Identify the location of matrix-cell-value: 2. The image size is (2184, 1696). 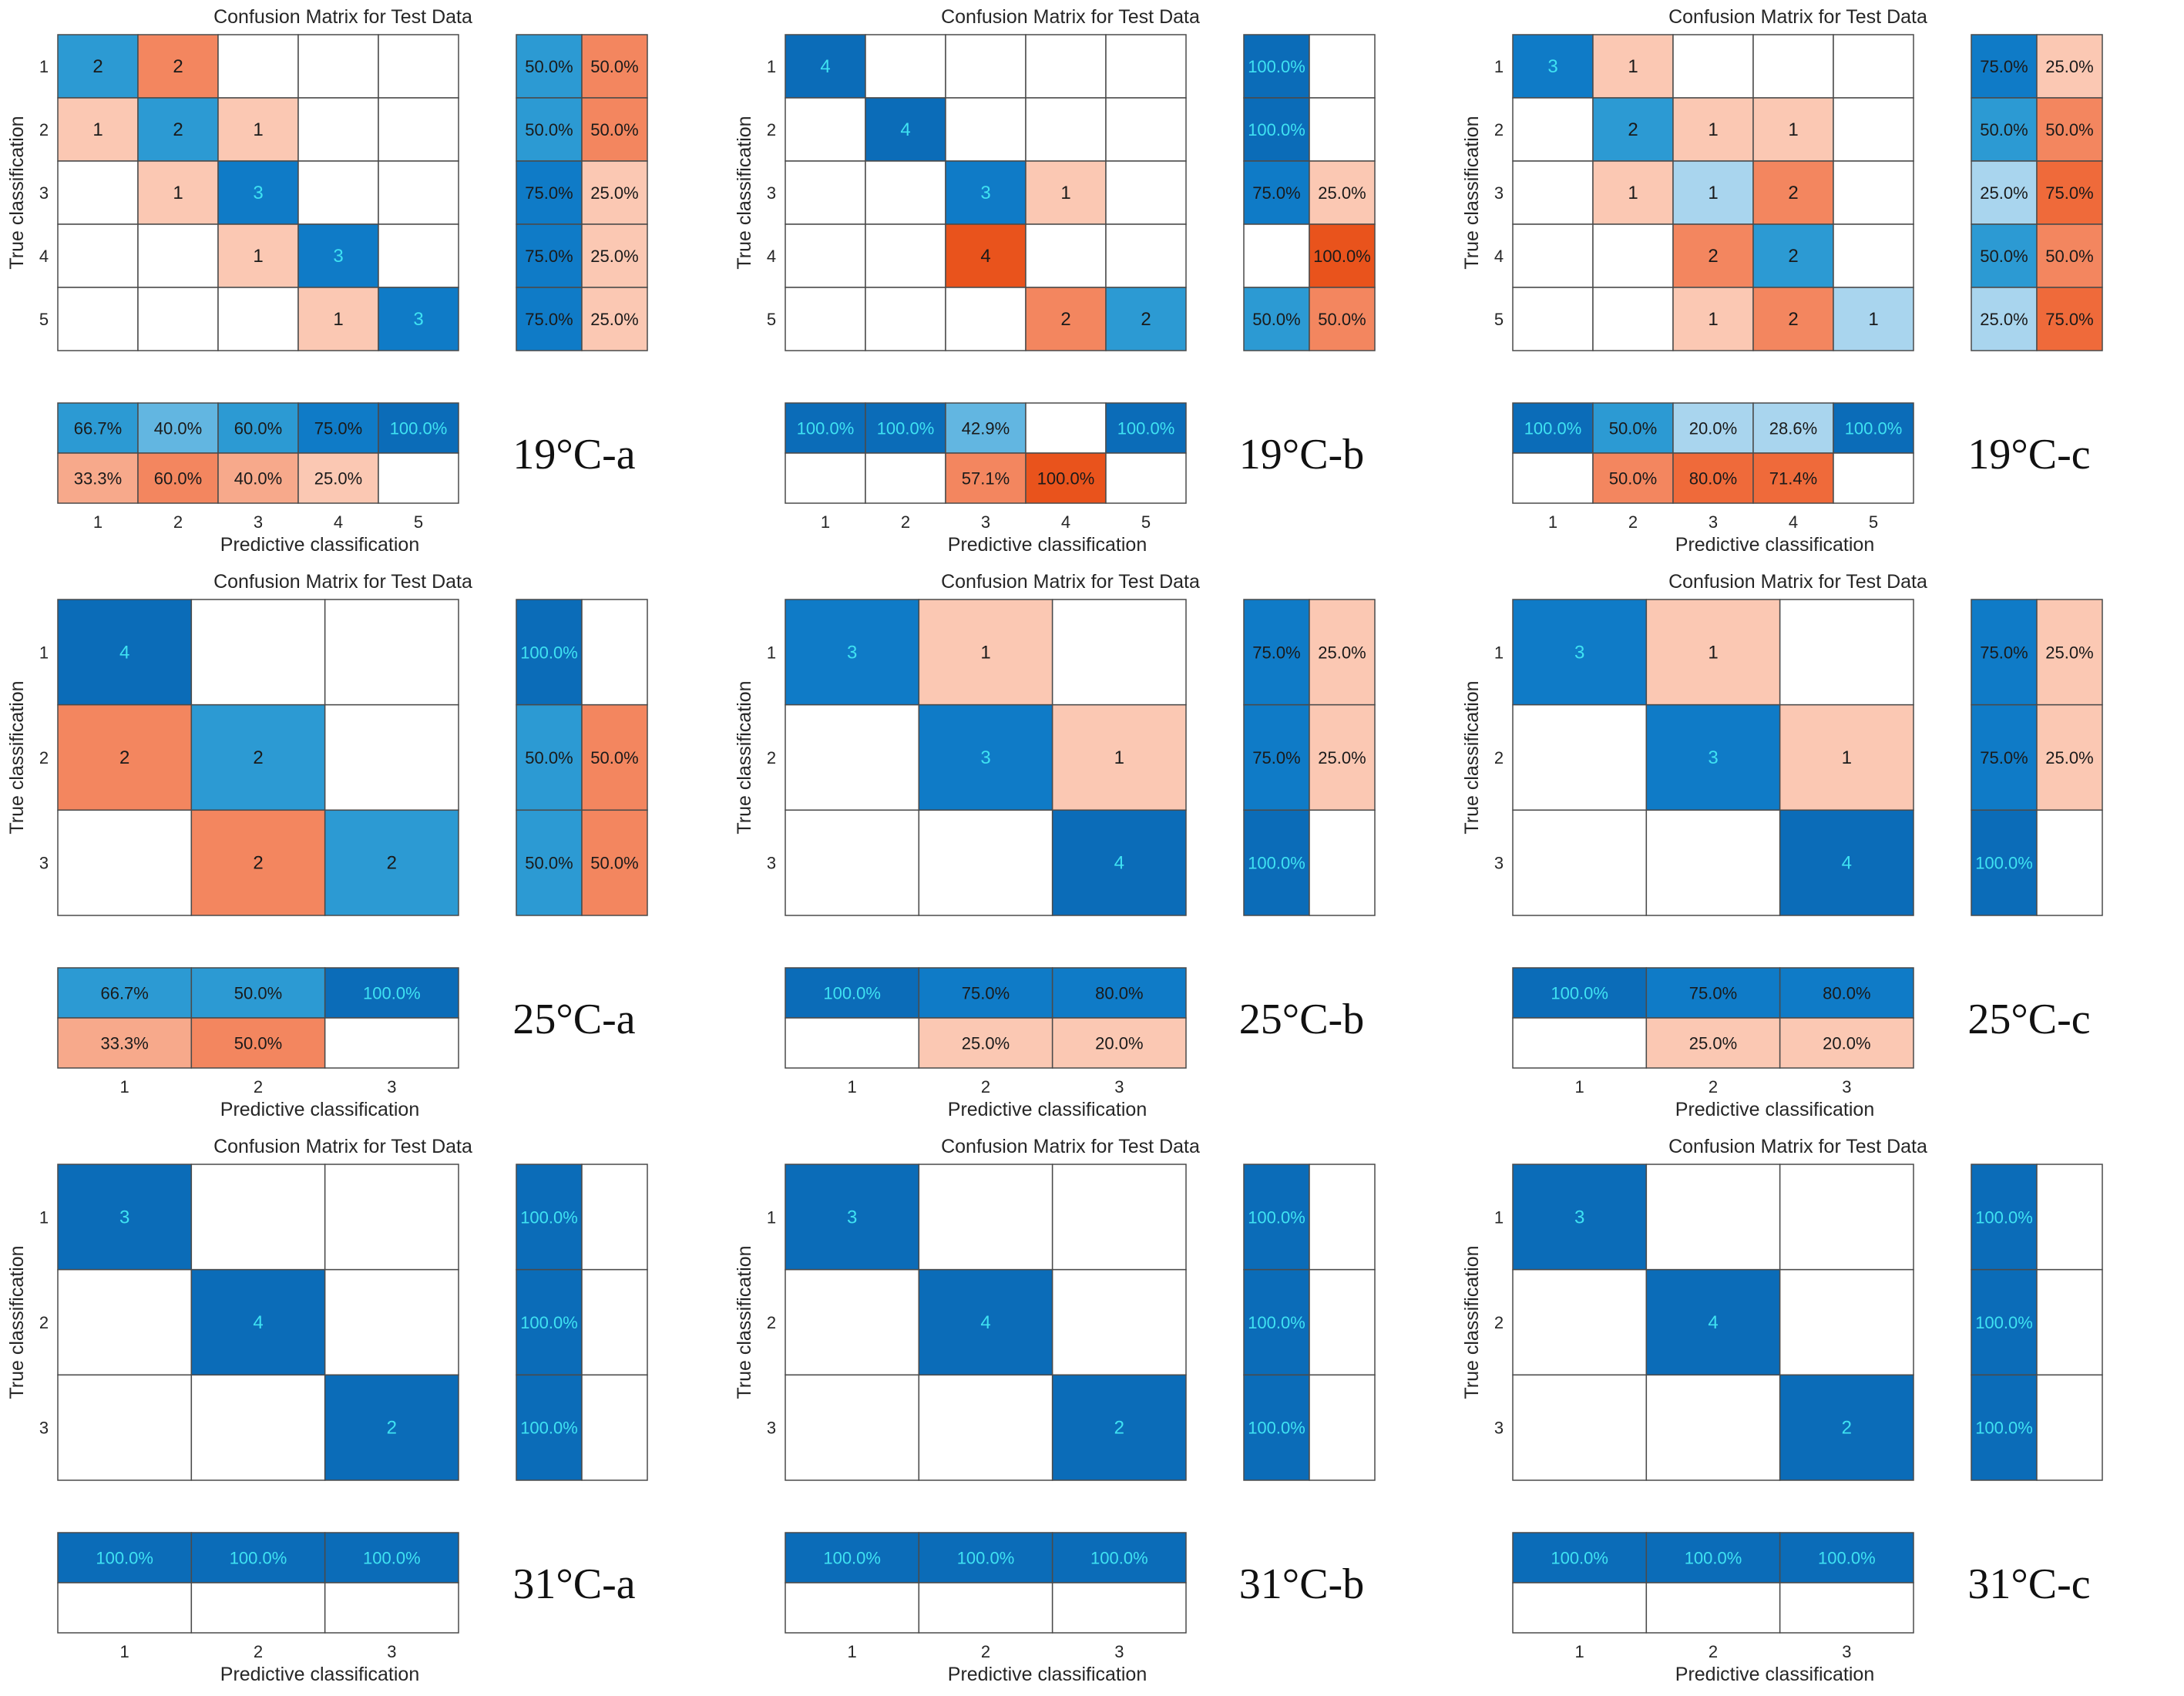
(1713, 256).